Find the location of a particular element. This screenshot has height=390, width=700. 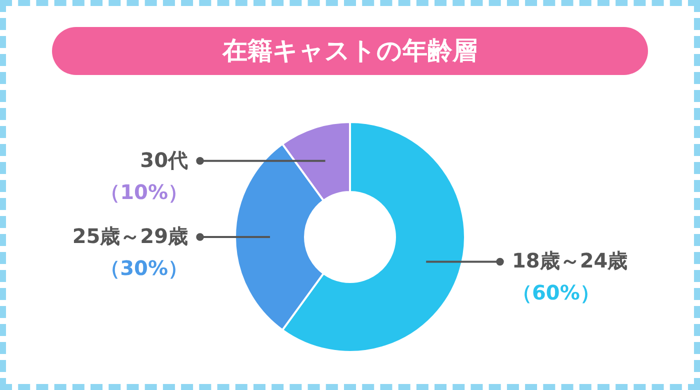

chart-title: 在籍キャストの年齢層 is located at coordinates (350, 51).